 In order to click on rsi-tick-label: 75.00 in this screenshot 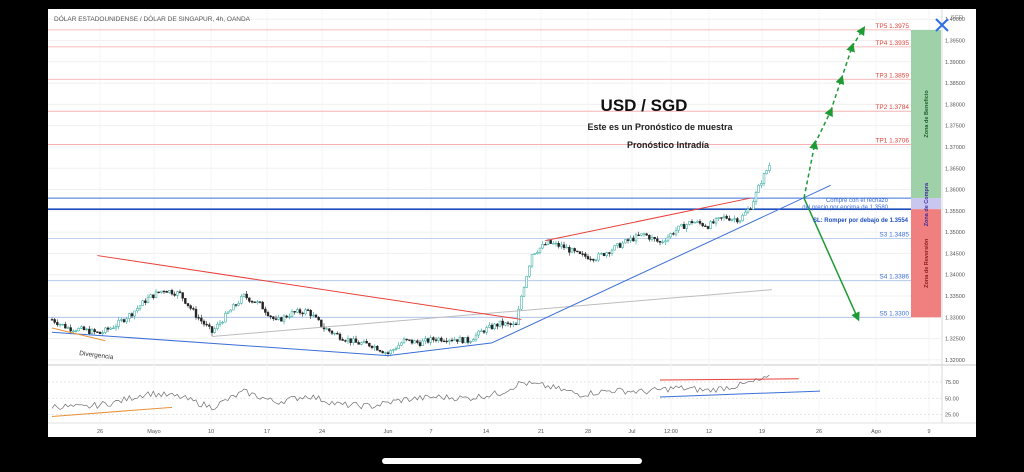, I will do `click(952, 383)`.